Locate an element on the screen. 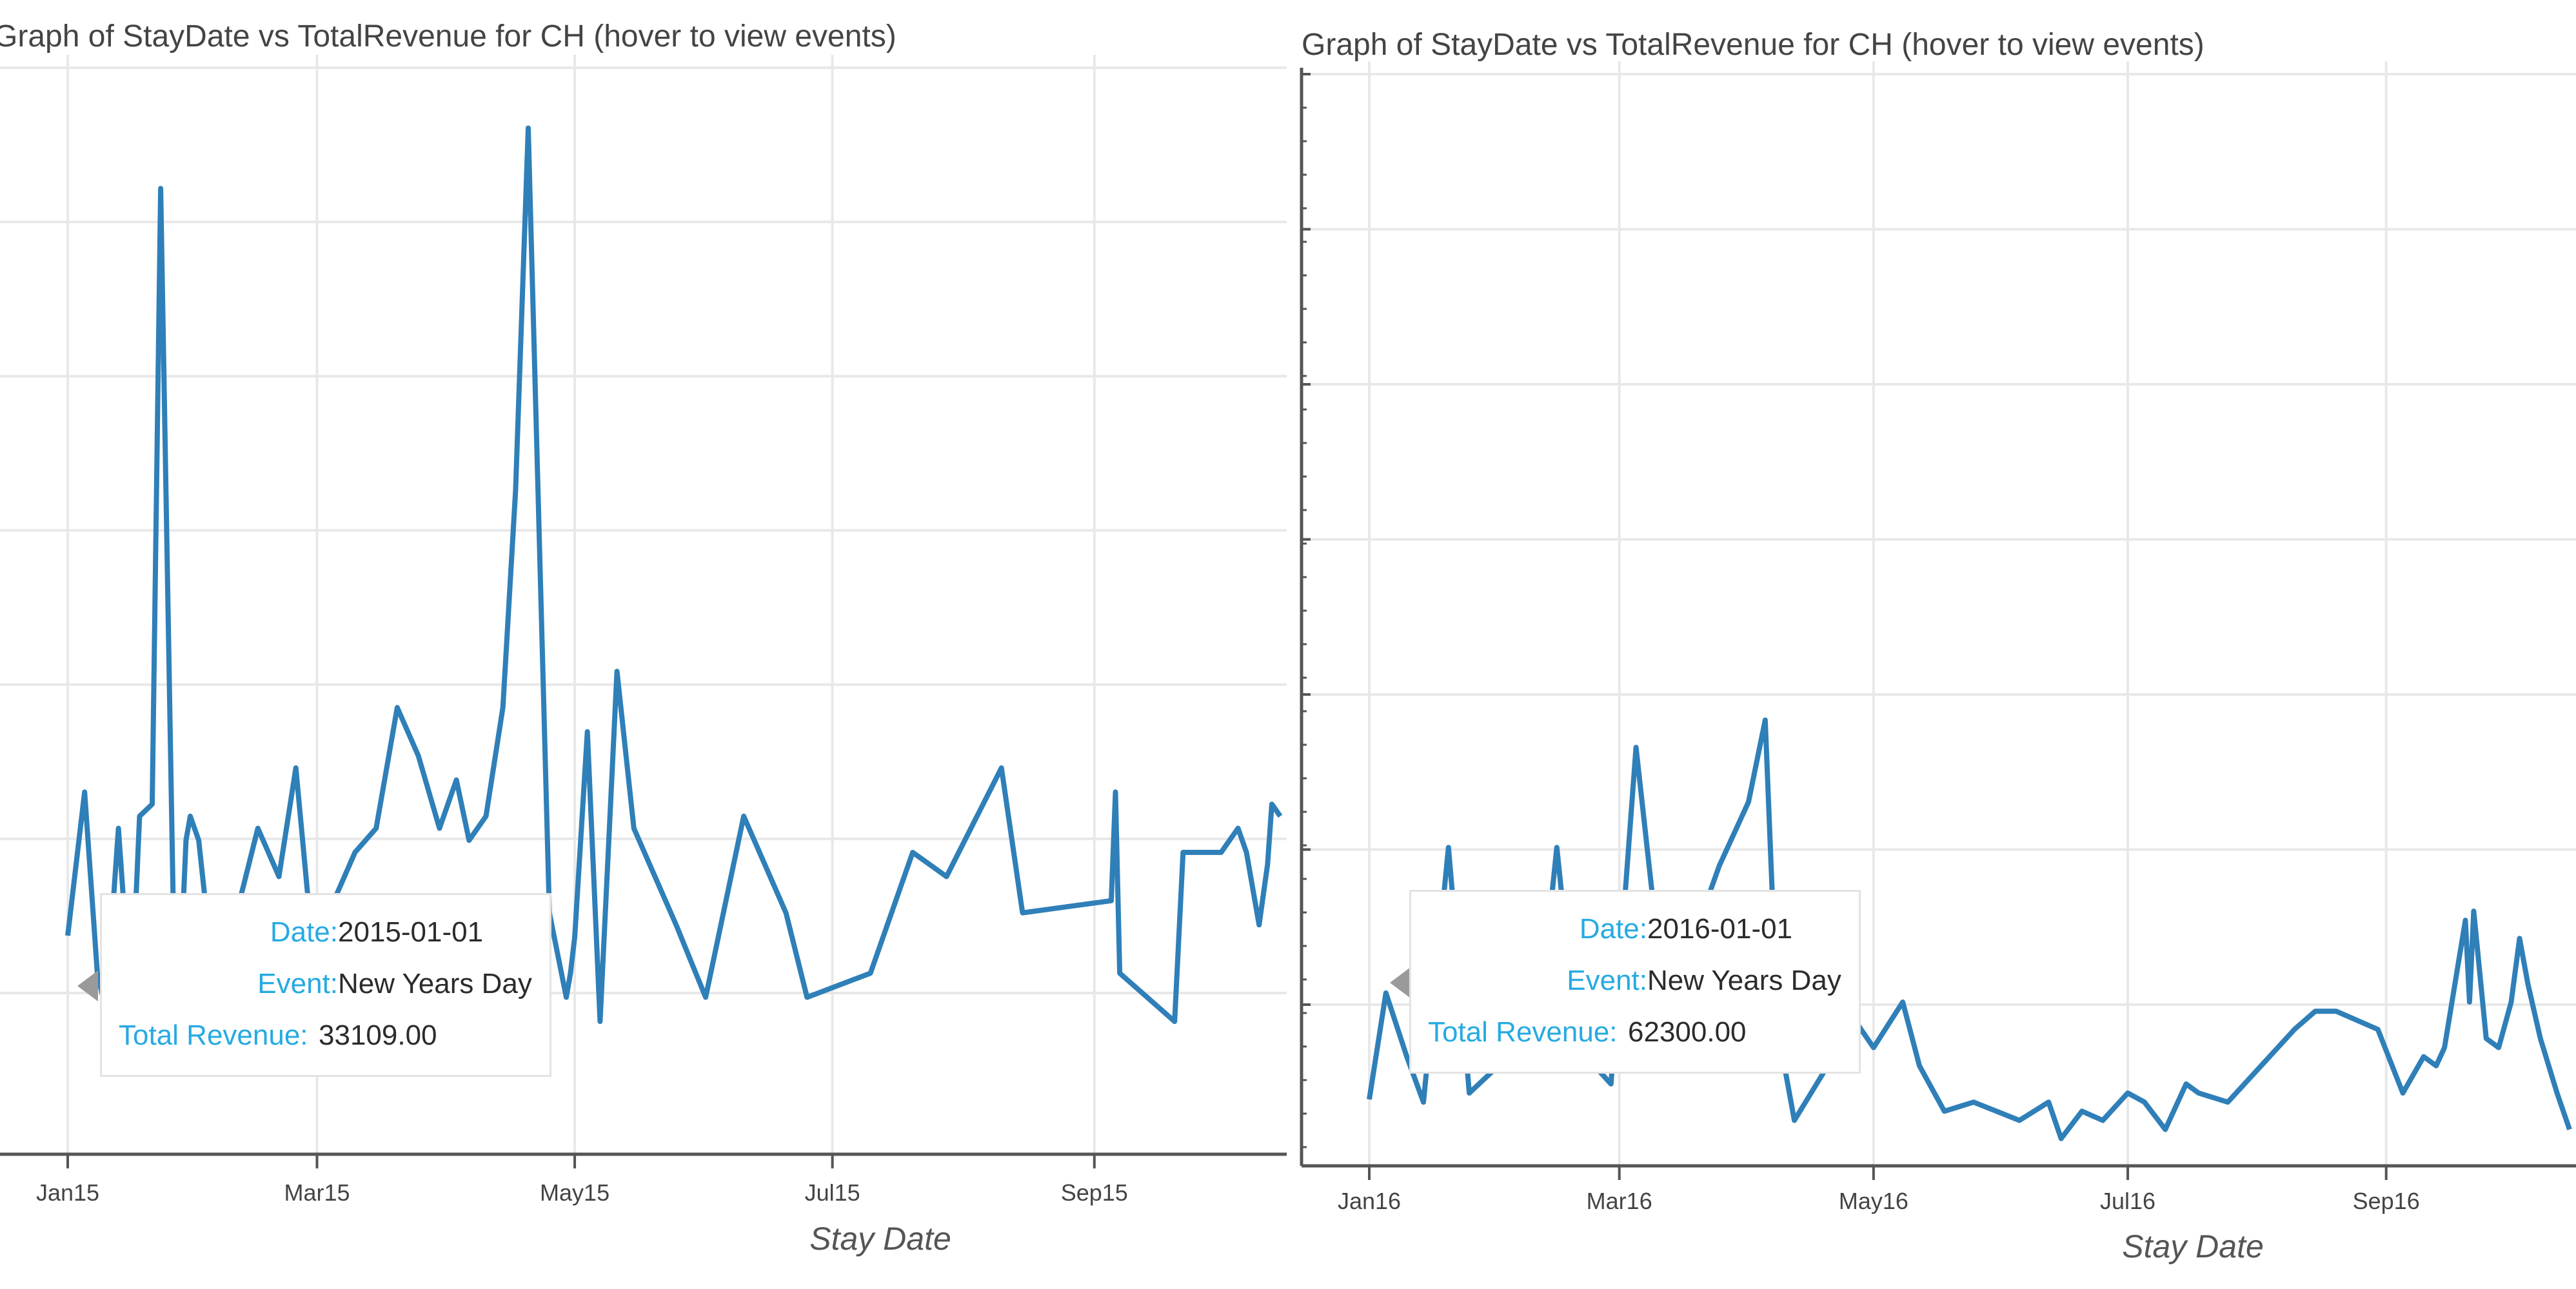  x-tick-label: Sep16 is located at coordinates (2386, 1201).